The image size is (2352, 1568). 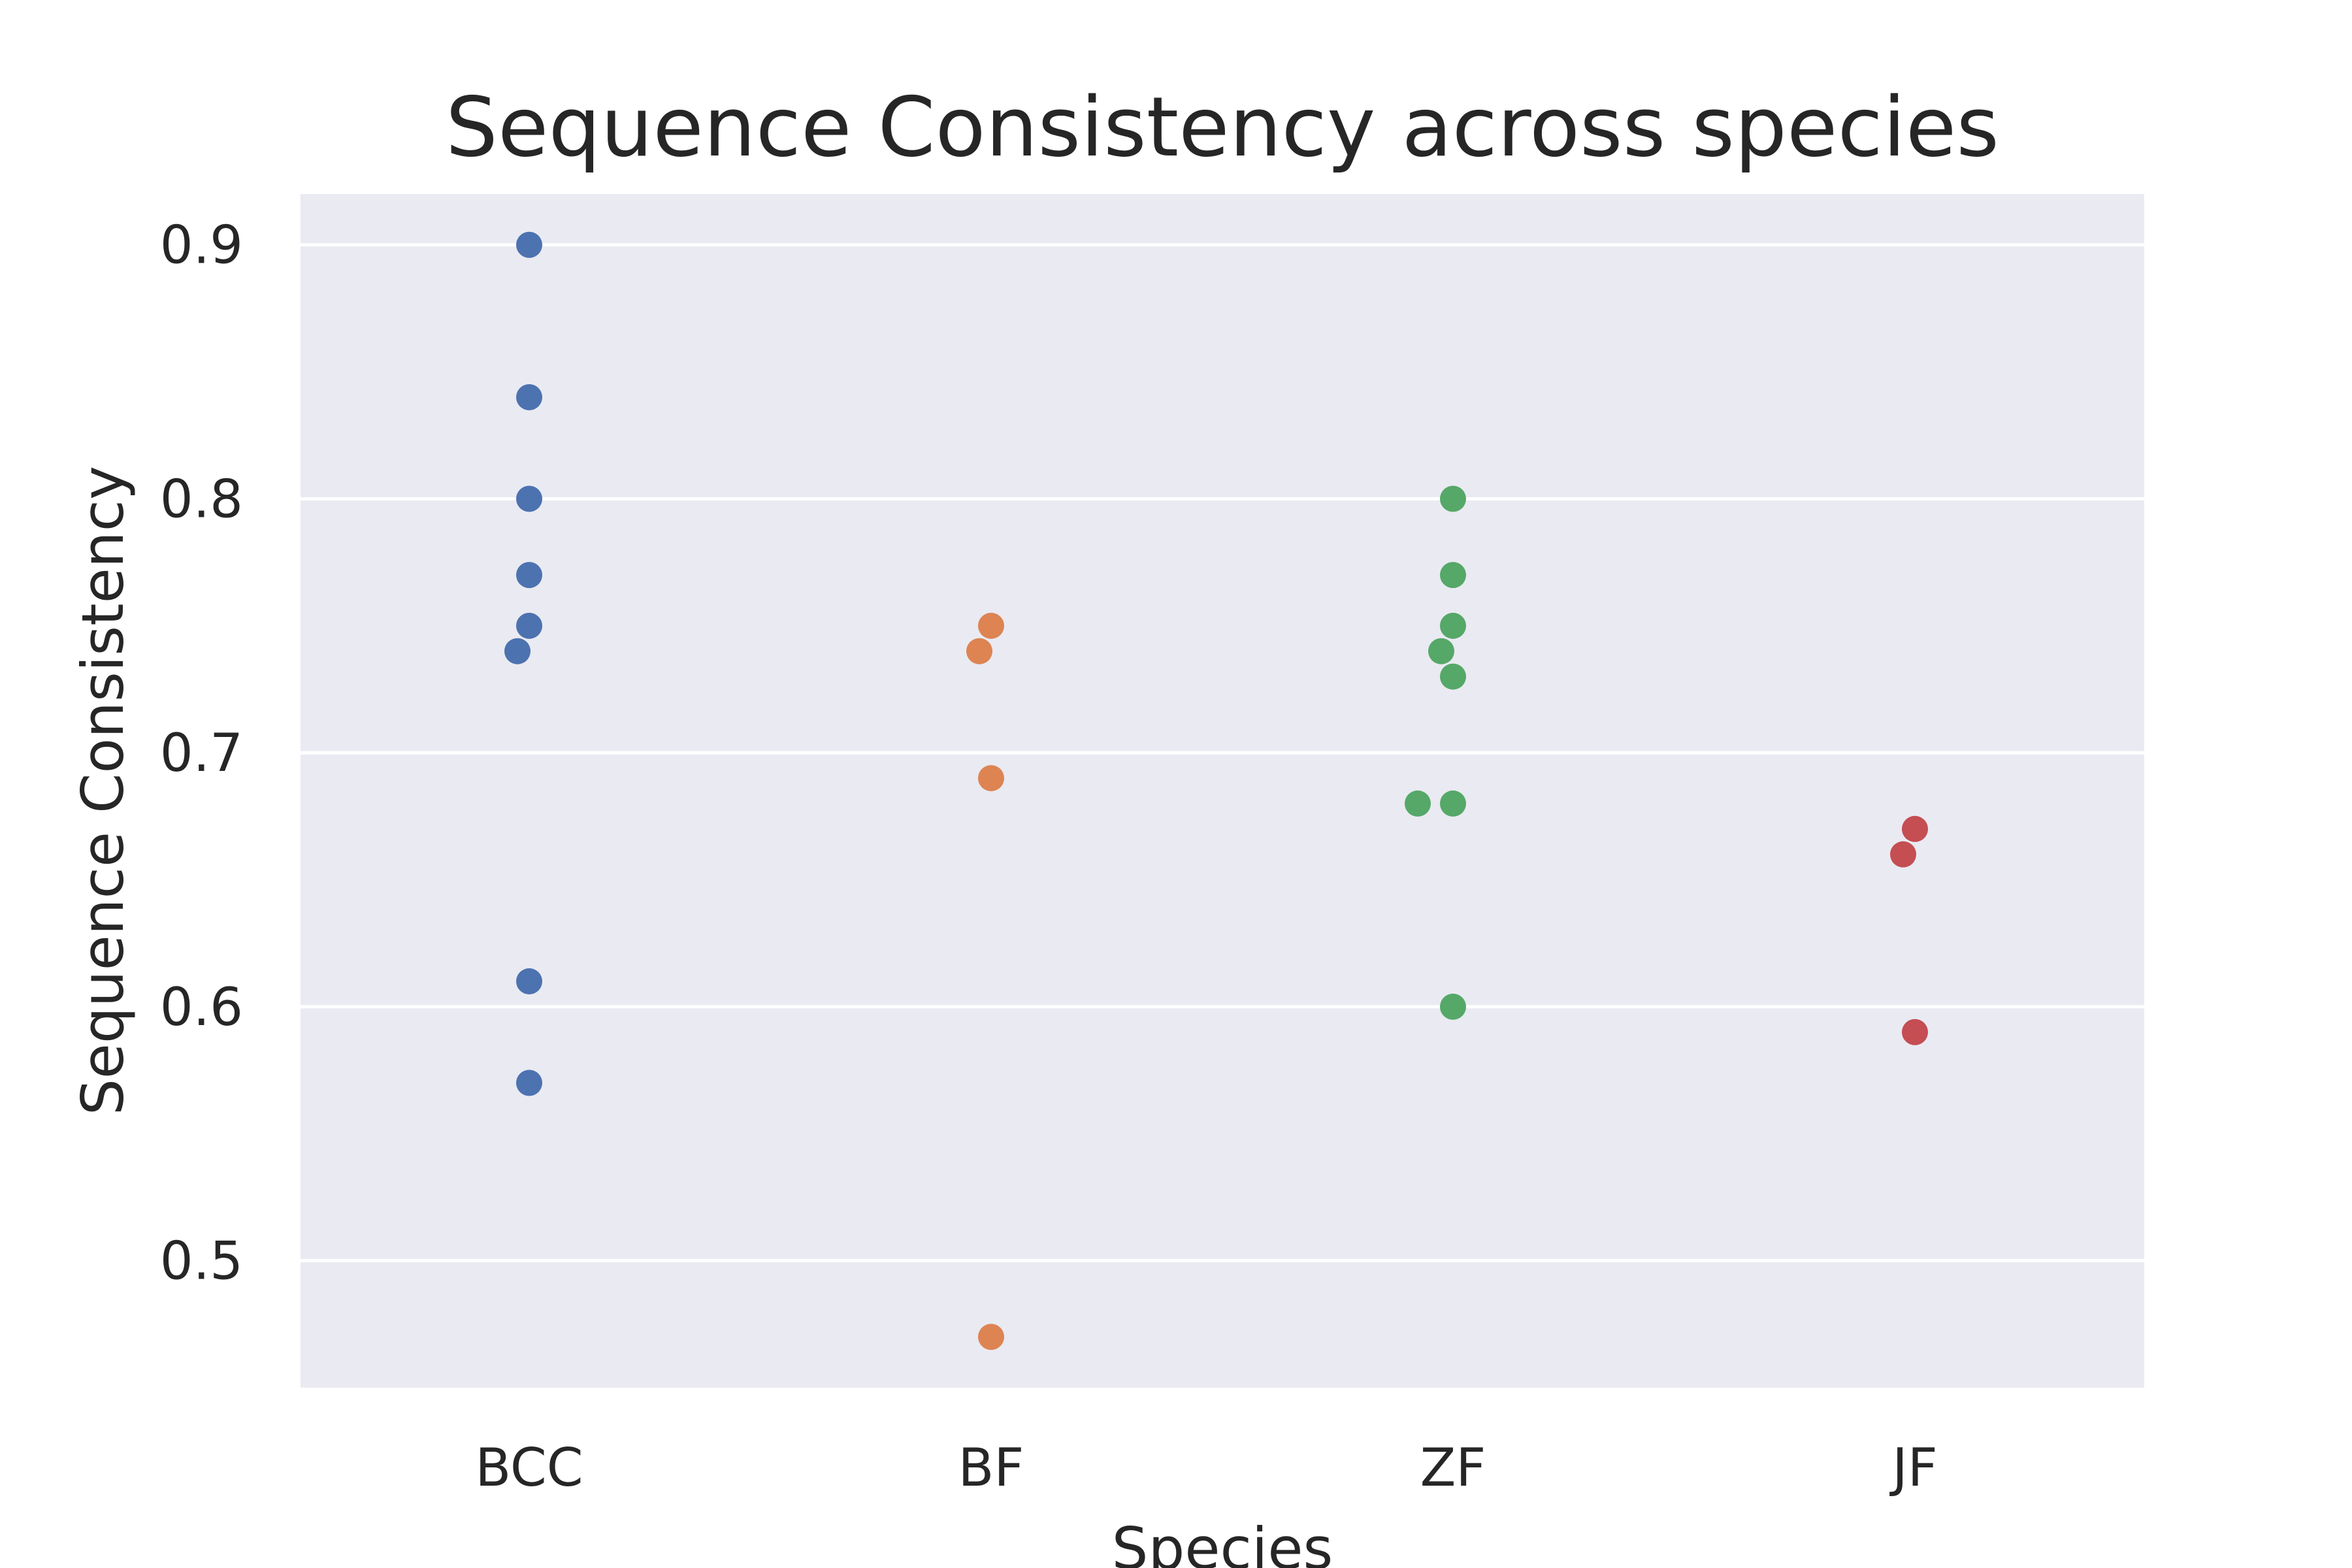 What do you see at coordinates (1222, 1541) in the screenshot?
I see `x-axis-label: Species` at bounding box center [1222, 1541].